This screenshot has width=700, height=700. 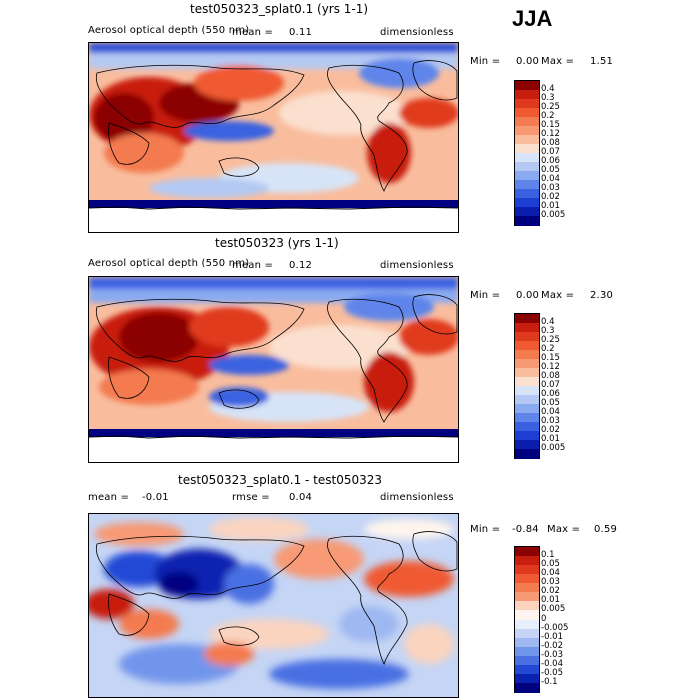 What do you see at coordinates (606, 529) in the screenshot?
I see `panel-3-max-value: 0.59` at bounding box center [606, 529].